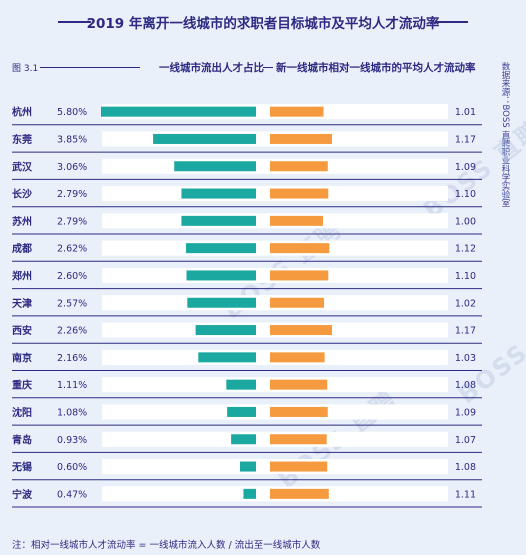 This screenshot has width=526, height=555. I want to click on left-value-label: 1.08%, so click(72, 412).